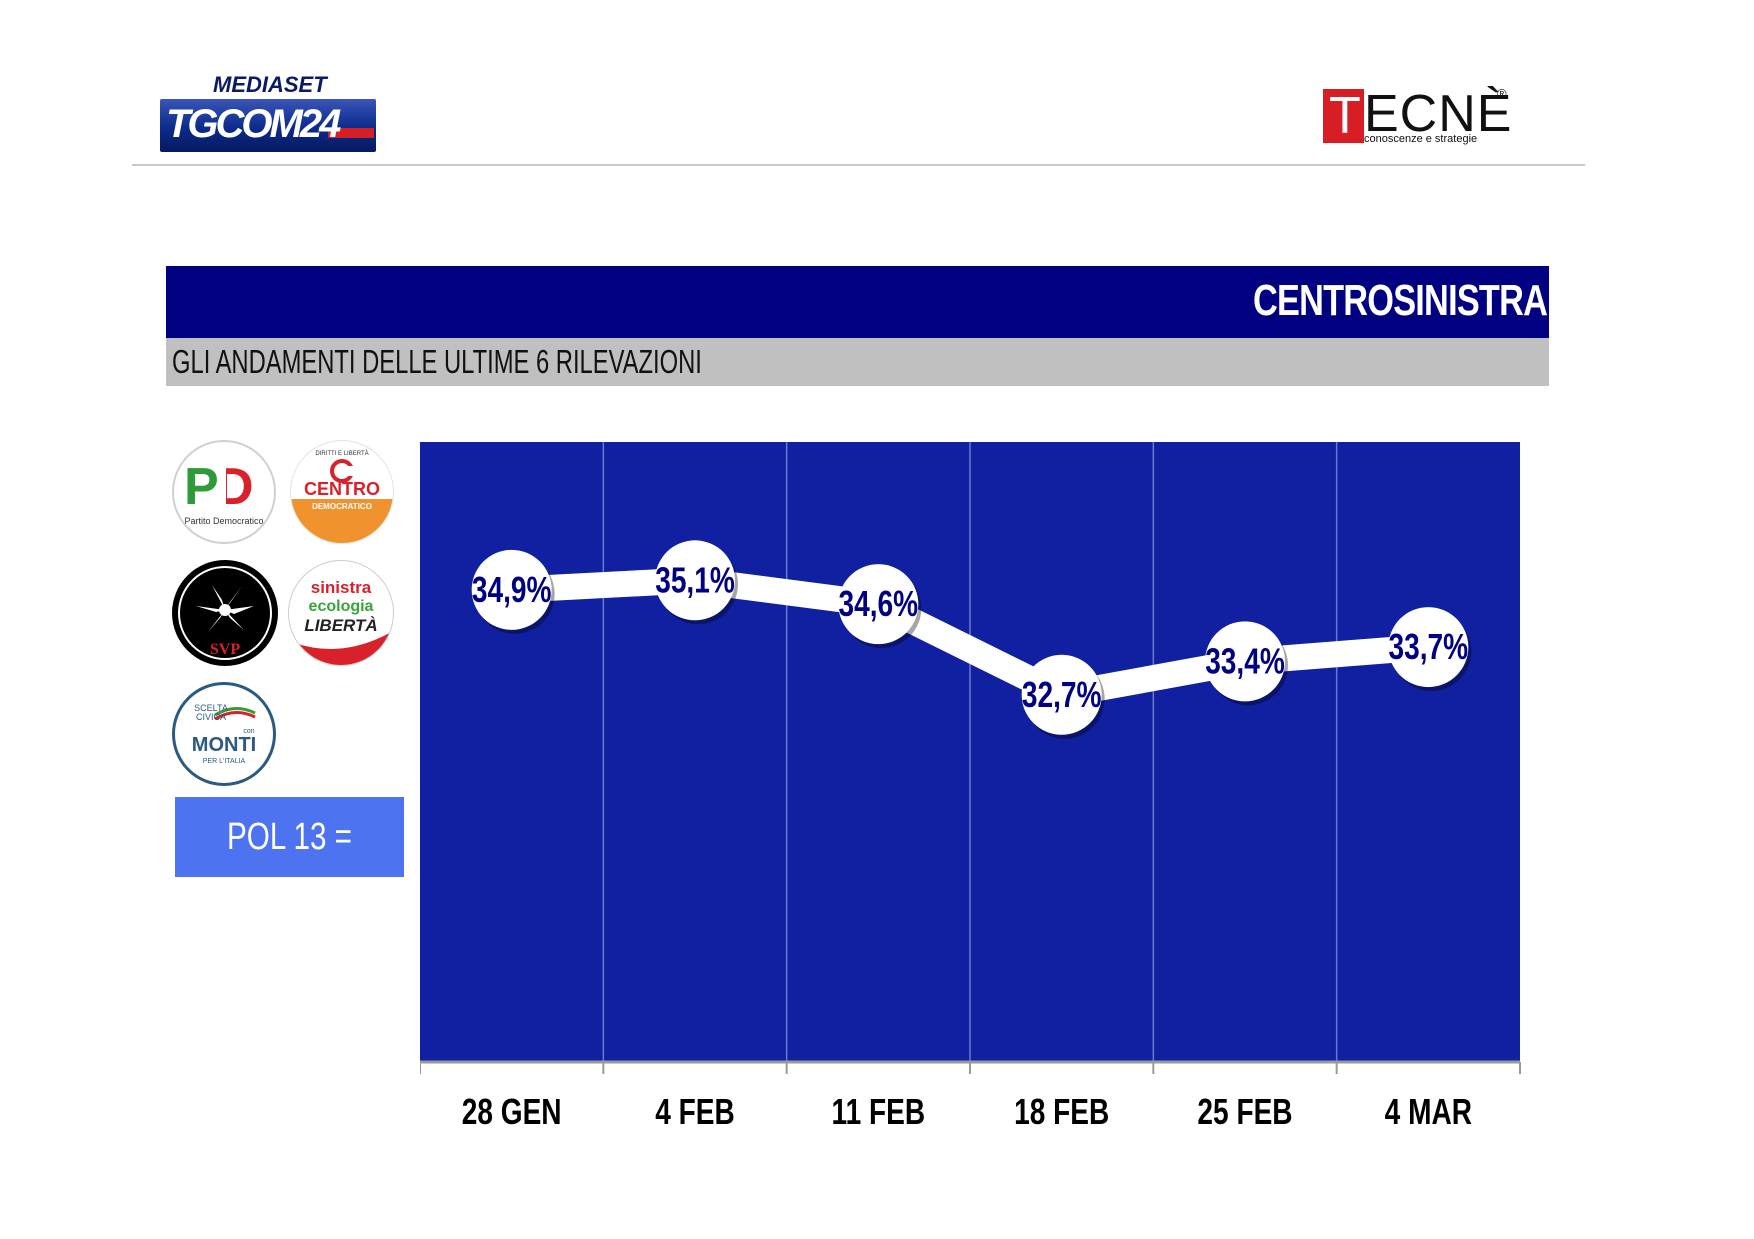 Image resolution: width=1754 pixels, height=1239 pixels. Describe the element at coordinates (879, 1112) in the screenshot. I see `x-tick-label: 11 FEB` at that location.